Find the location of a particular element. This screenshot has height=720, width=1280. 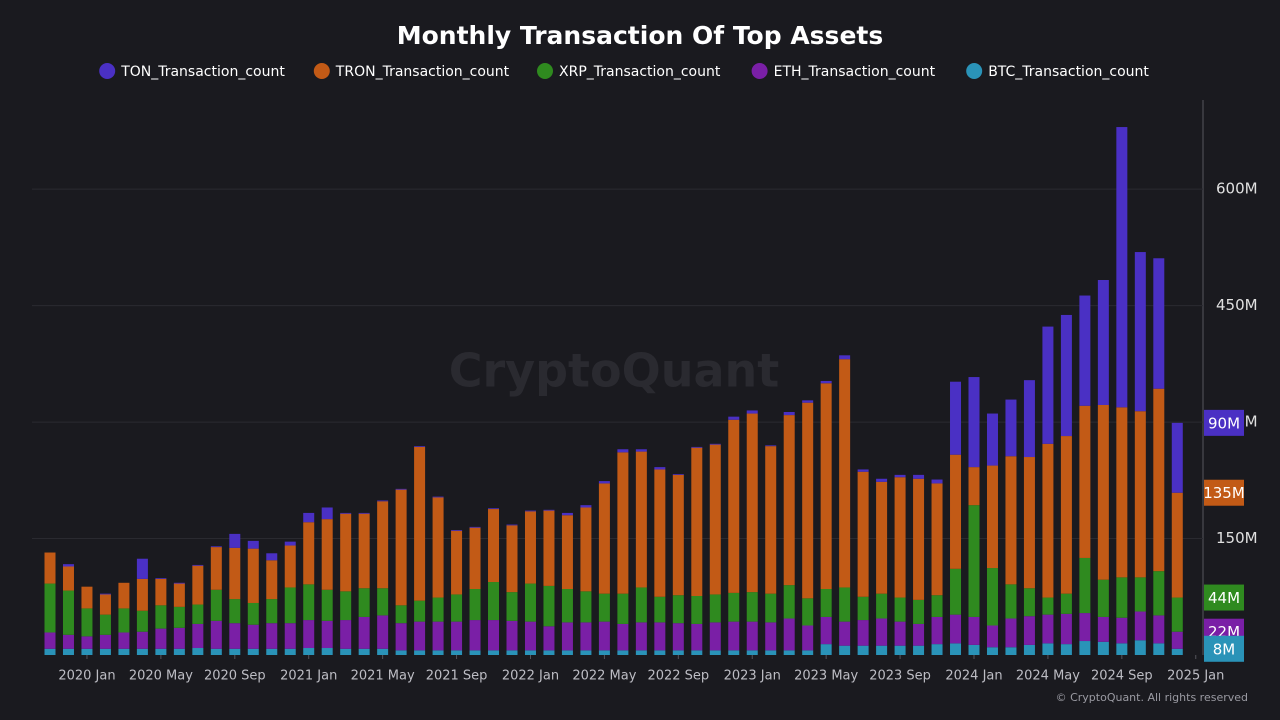

badge-label: 90M is located at coordinates (1224, 423).